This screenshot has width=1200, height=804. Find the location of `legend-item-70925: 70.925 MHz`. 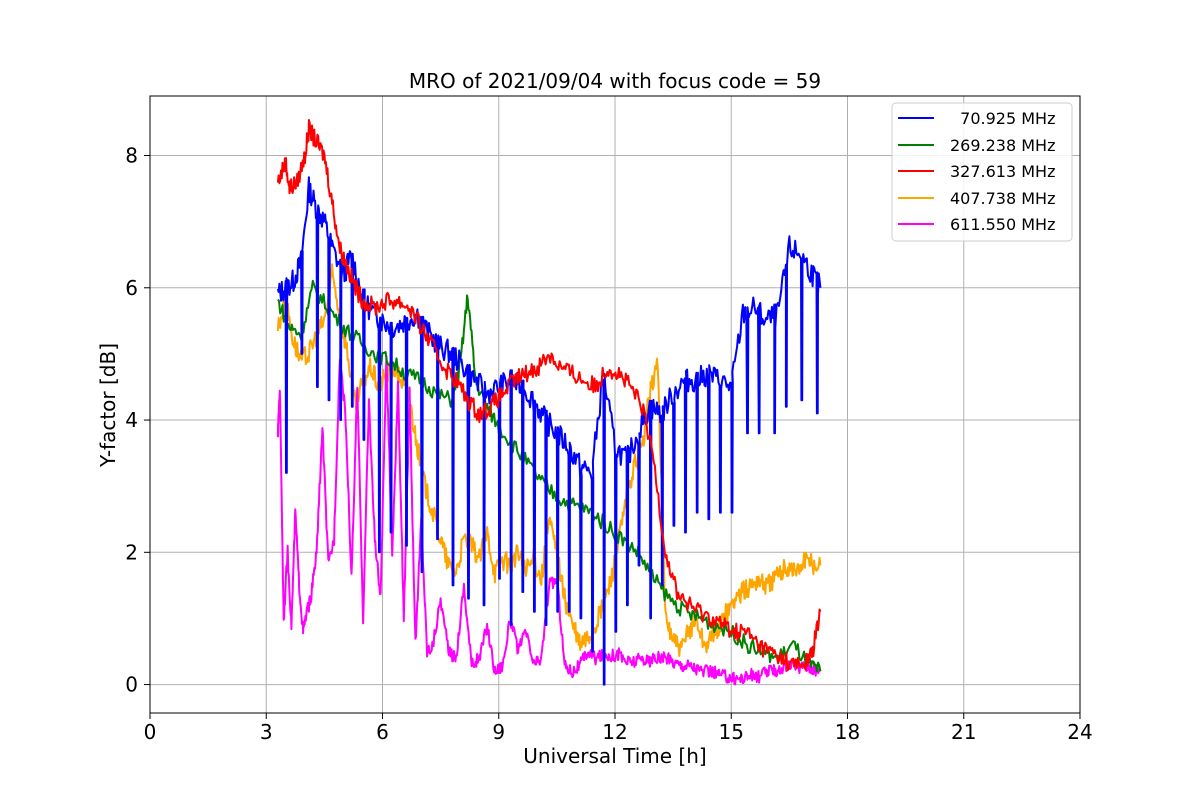

legend-item-70925: 70.925 MHz is located at coordinates (976, 118).